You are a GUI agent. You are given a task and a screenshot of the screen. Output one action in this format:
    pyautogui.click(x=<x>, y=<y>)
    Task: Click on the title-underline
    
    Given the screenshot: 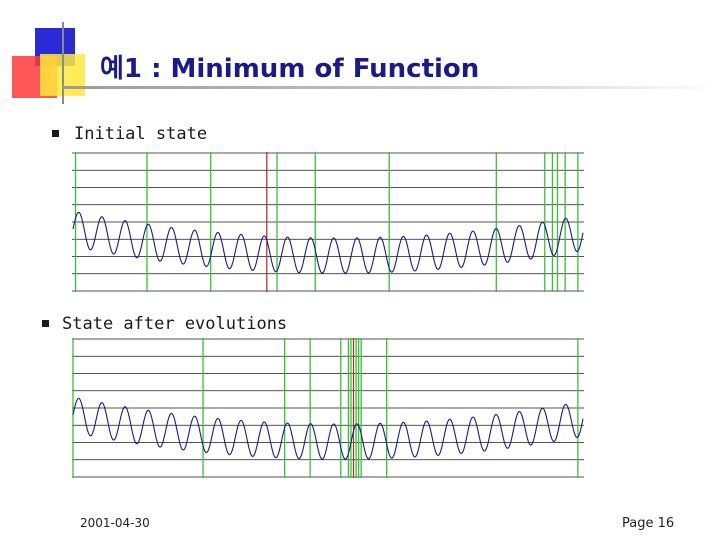 What is the action you would take?
    pyautogui.click(x=391, y=87)
    